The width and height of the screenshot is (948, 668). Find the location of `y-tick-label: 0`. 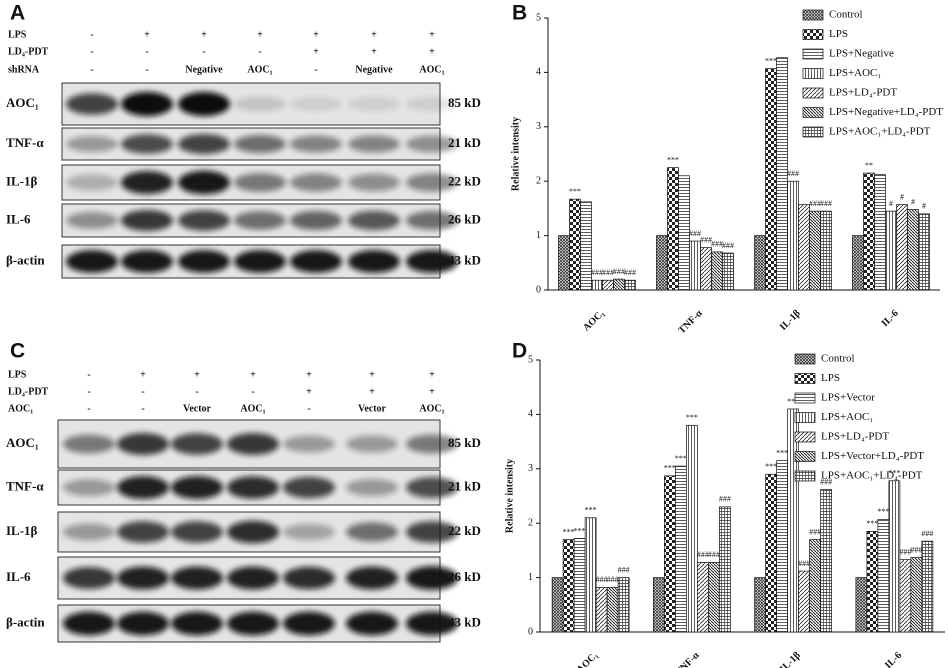

y-tick-label: 0 is located at coordinates (530, 631).